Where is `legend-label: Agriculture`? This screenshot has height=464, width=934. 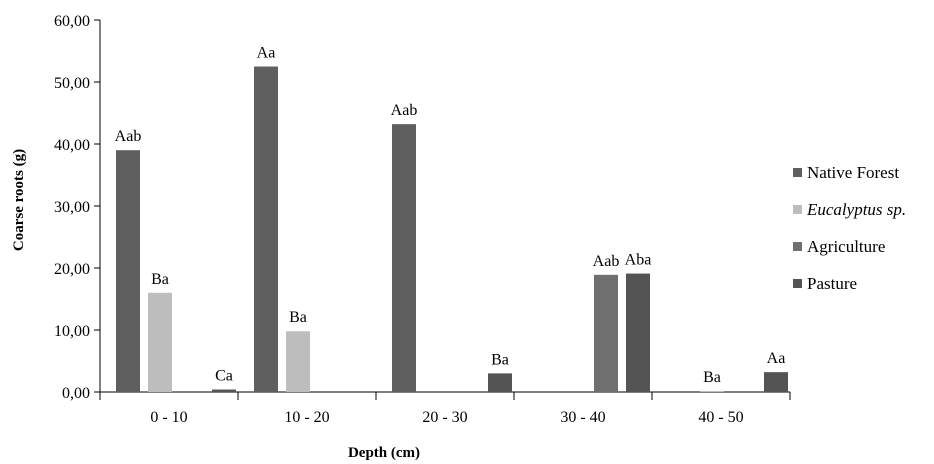
legend-label: Agriculture is located at coordinates (846, 246).